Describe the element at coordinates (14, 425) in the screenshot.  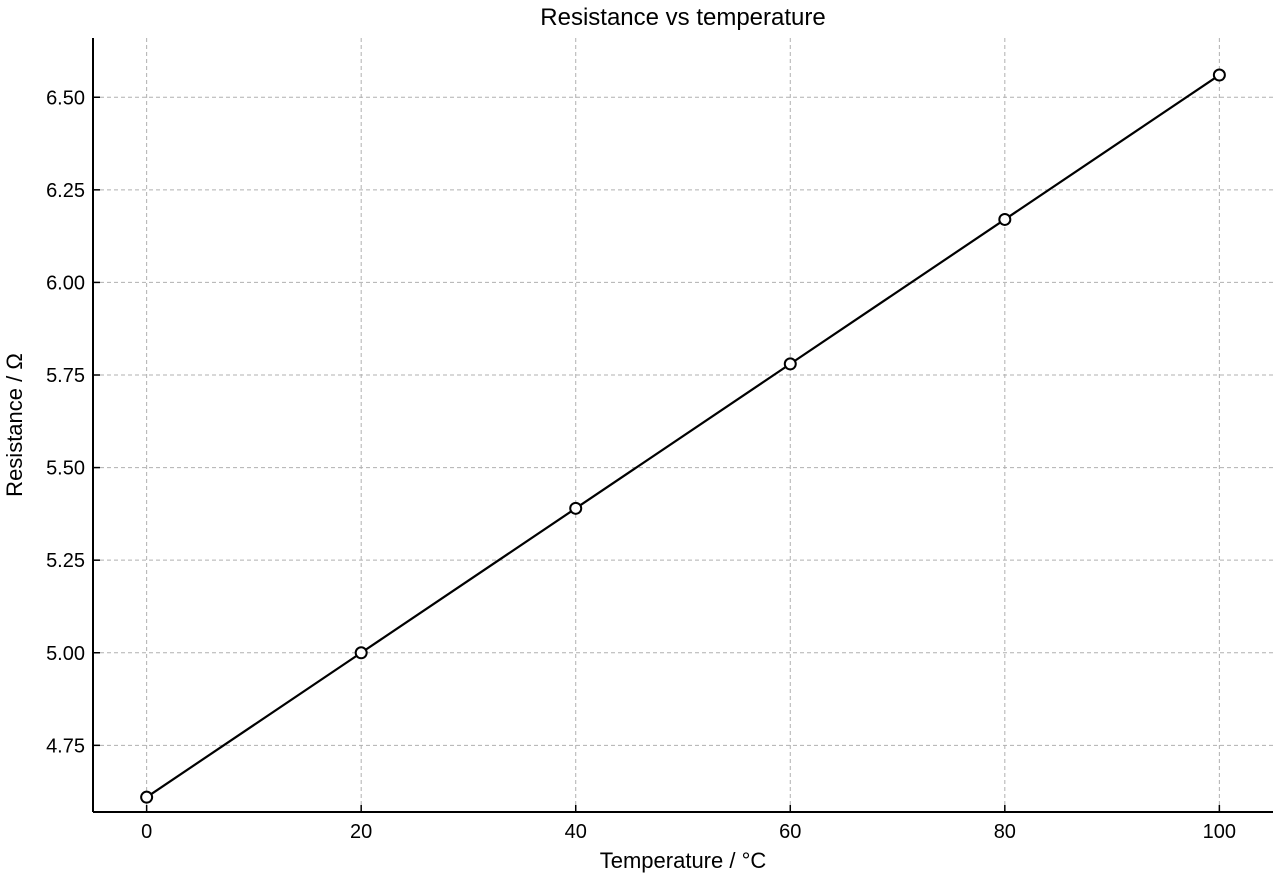
I see `y-axis-label: Resistance / Ω` at that location.